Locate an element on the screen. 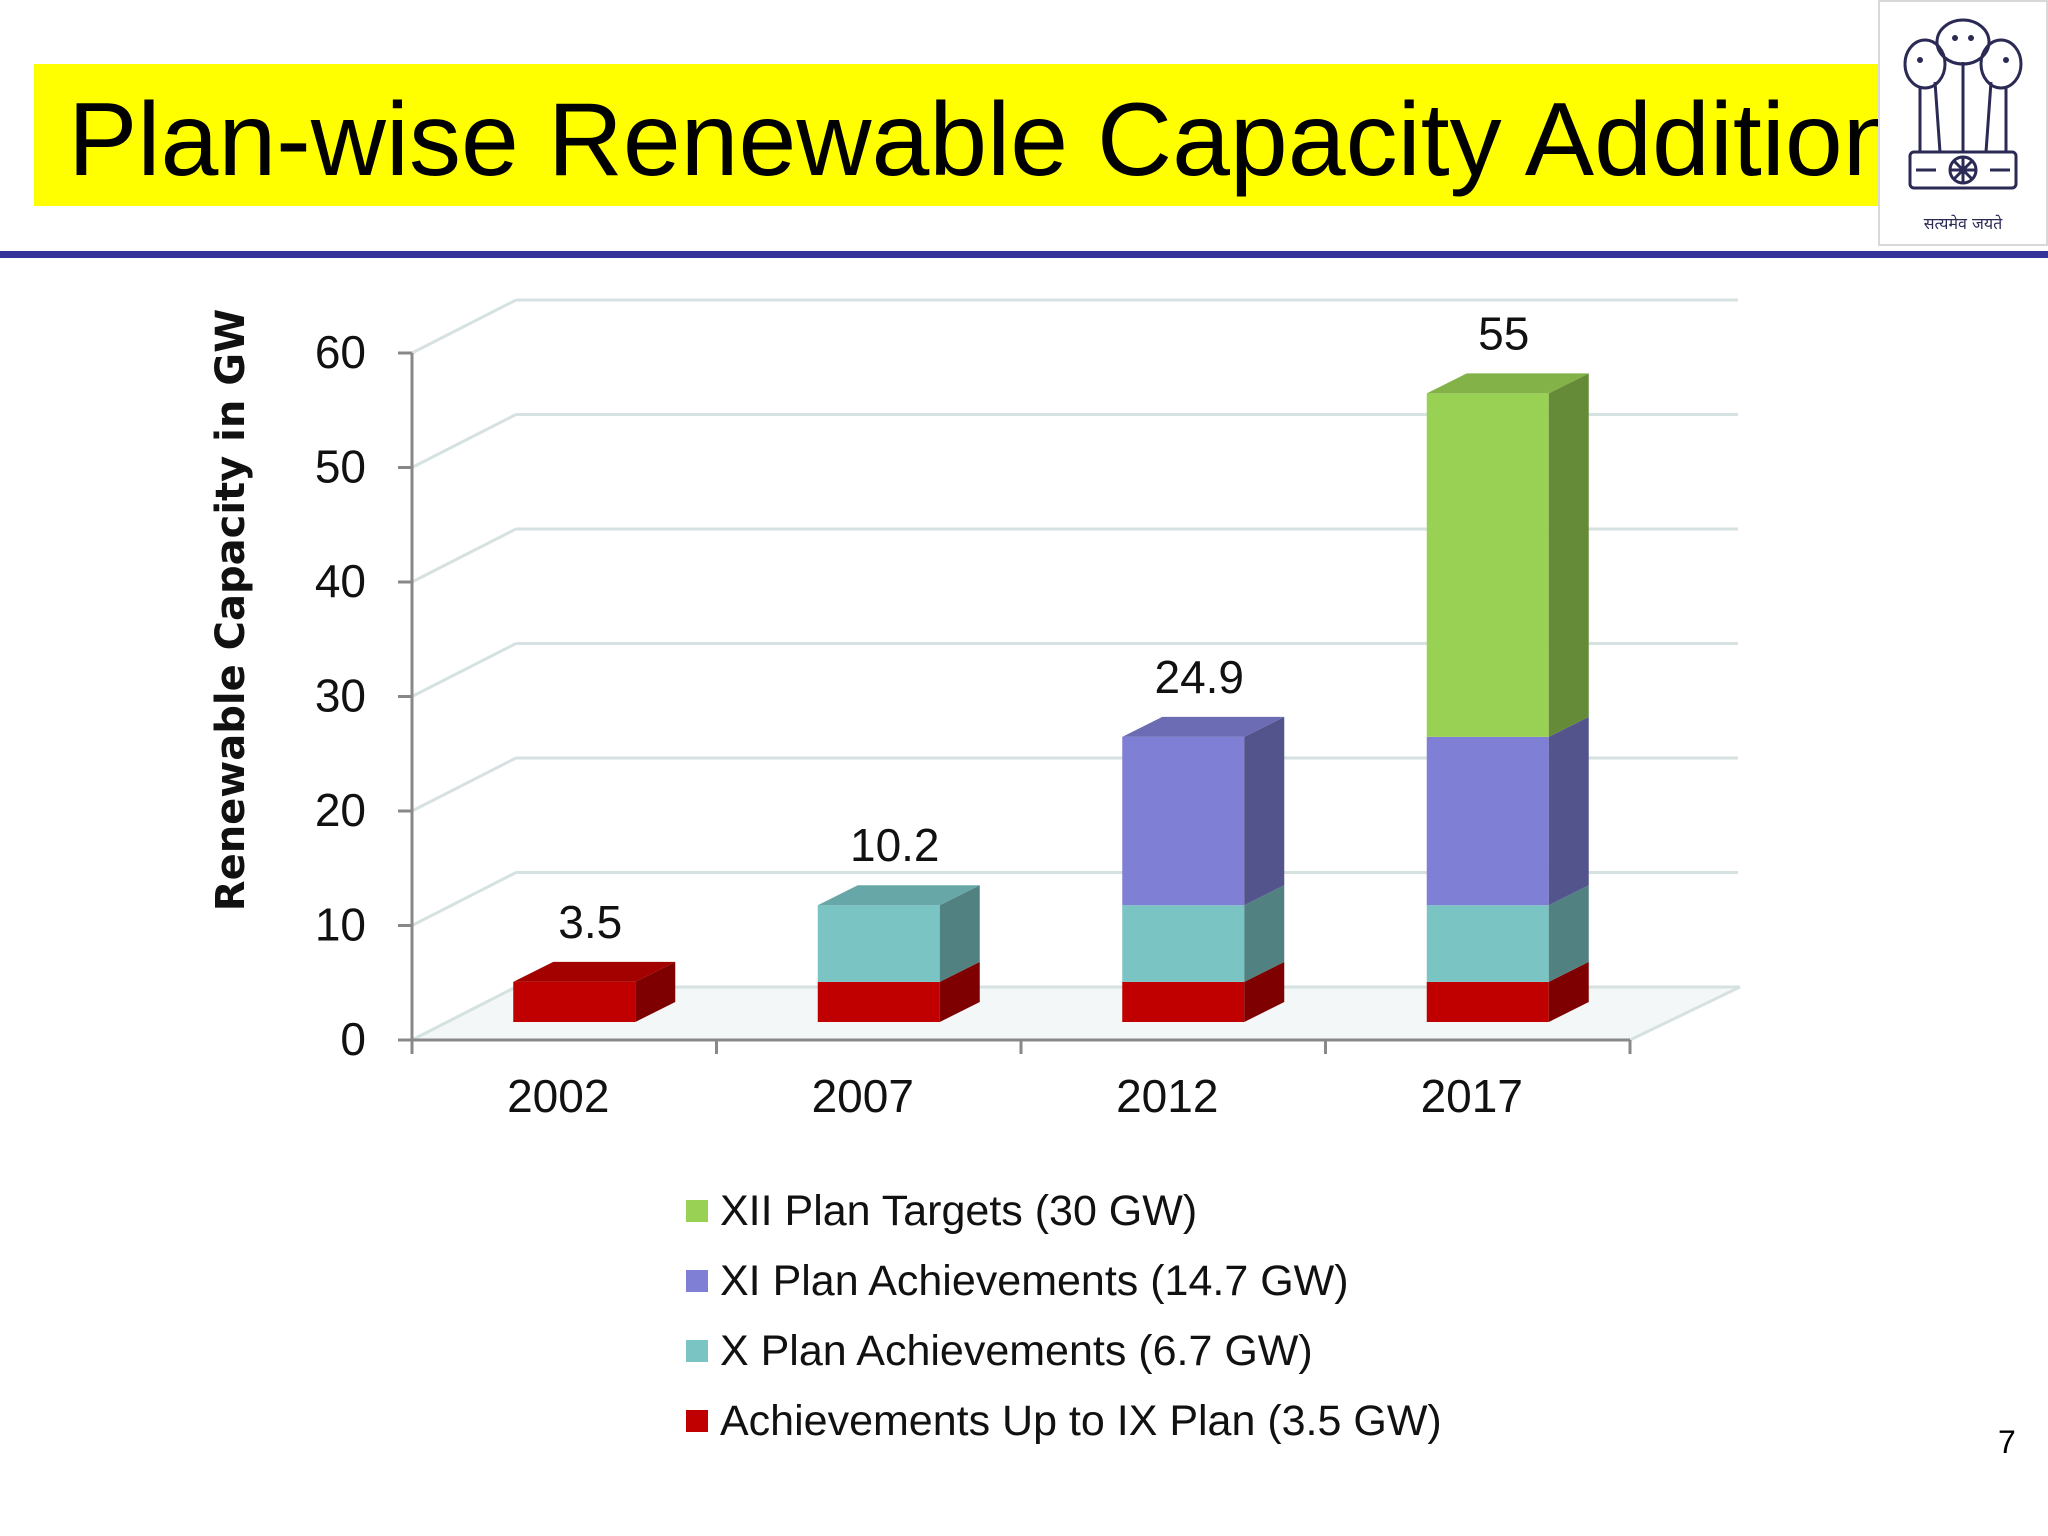 This screenshot has height=1536, width=2048. x-tick-label: 2012 is located at coordinates (1167, 1096).